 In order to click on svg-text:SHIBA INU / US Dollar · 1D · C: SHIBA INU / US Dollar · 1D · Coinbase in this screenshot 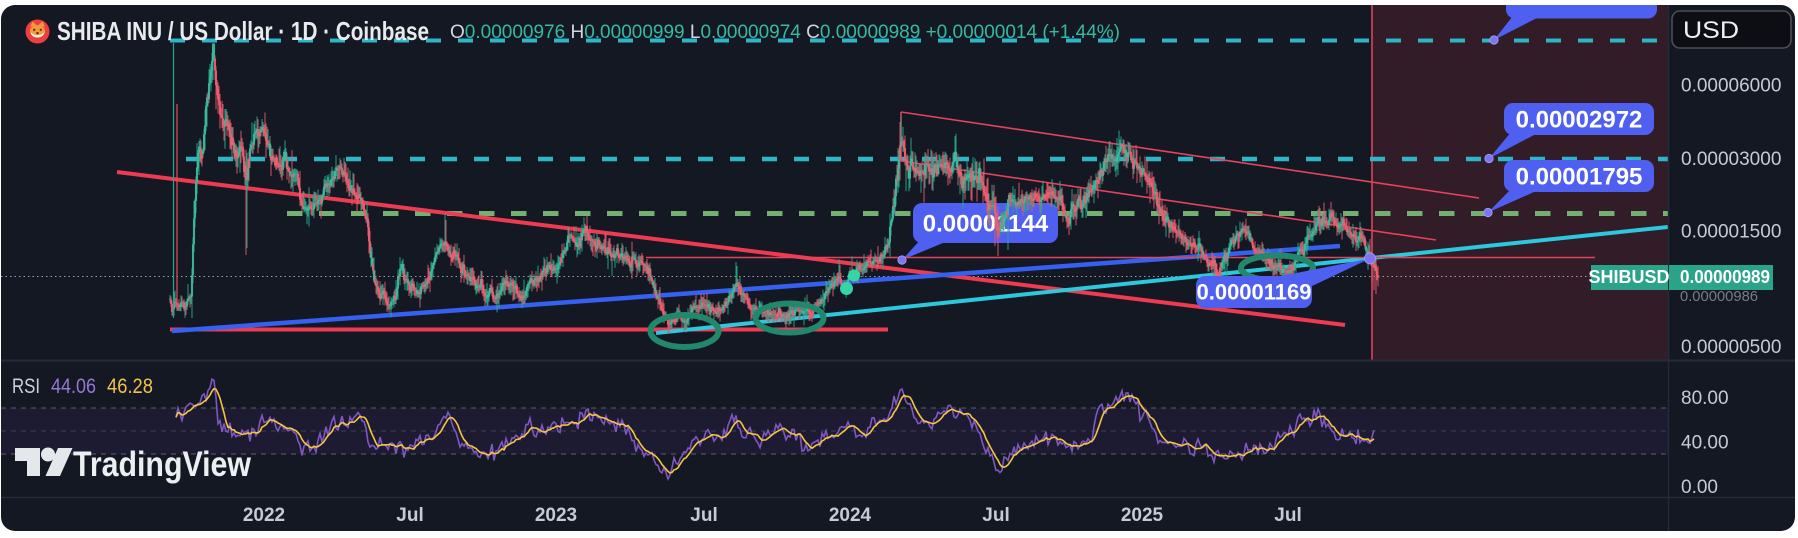, I will do `click(243, 31)`.